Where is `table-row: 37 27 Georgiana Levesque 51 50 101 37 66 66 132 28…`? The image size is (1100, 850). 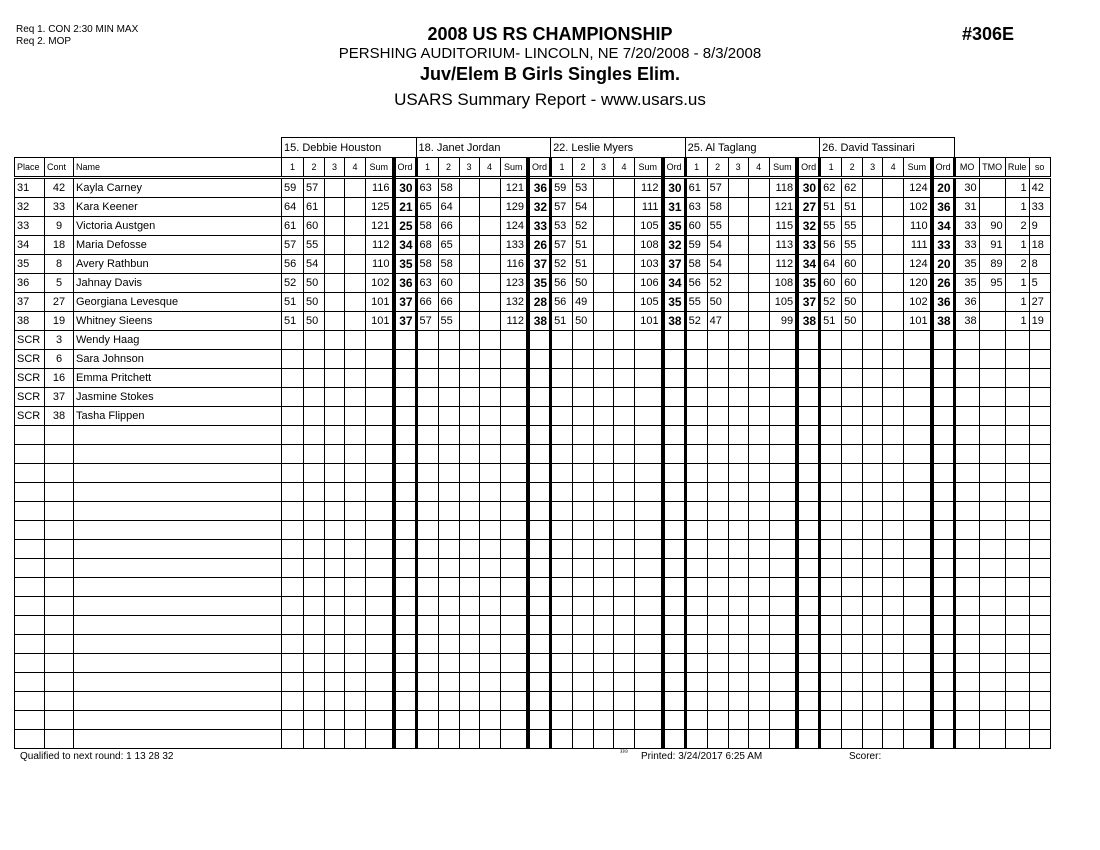
table-row: 37 27 Georgiana Levesque 51 50 101 37 66 66 132 28… is located at coordinates (532, 302).